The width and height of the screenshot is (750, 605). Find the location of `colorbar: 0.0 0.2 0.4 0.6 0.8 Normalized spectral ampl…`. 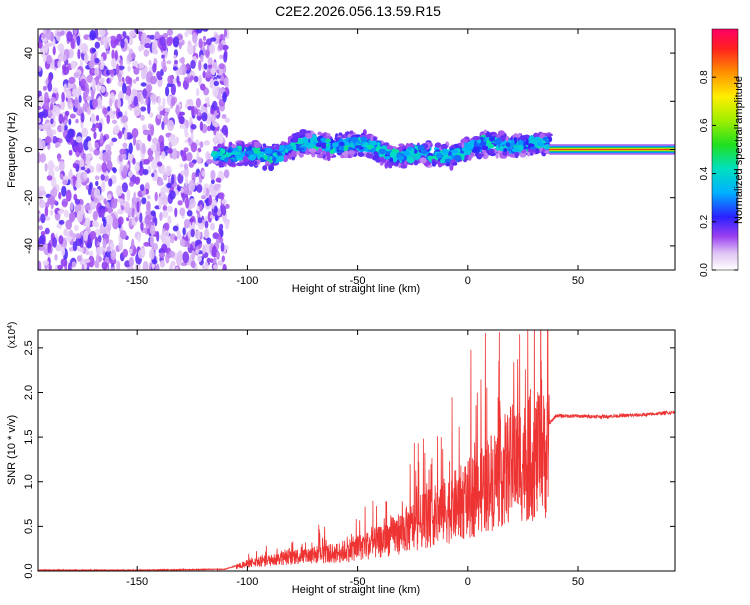

colorbar: 0.0 0.2 0.4 0.6 0.8 Normalized spectral ampl… is located at coordinates (722, 152).